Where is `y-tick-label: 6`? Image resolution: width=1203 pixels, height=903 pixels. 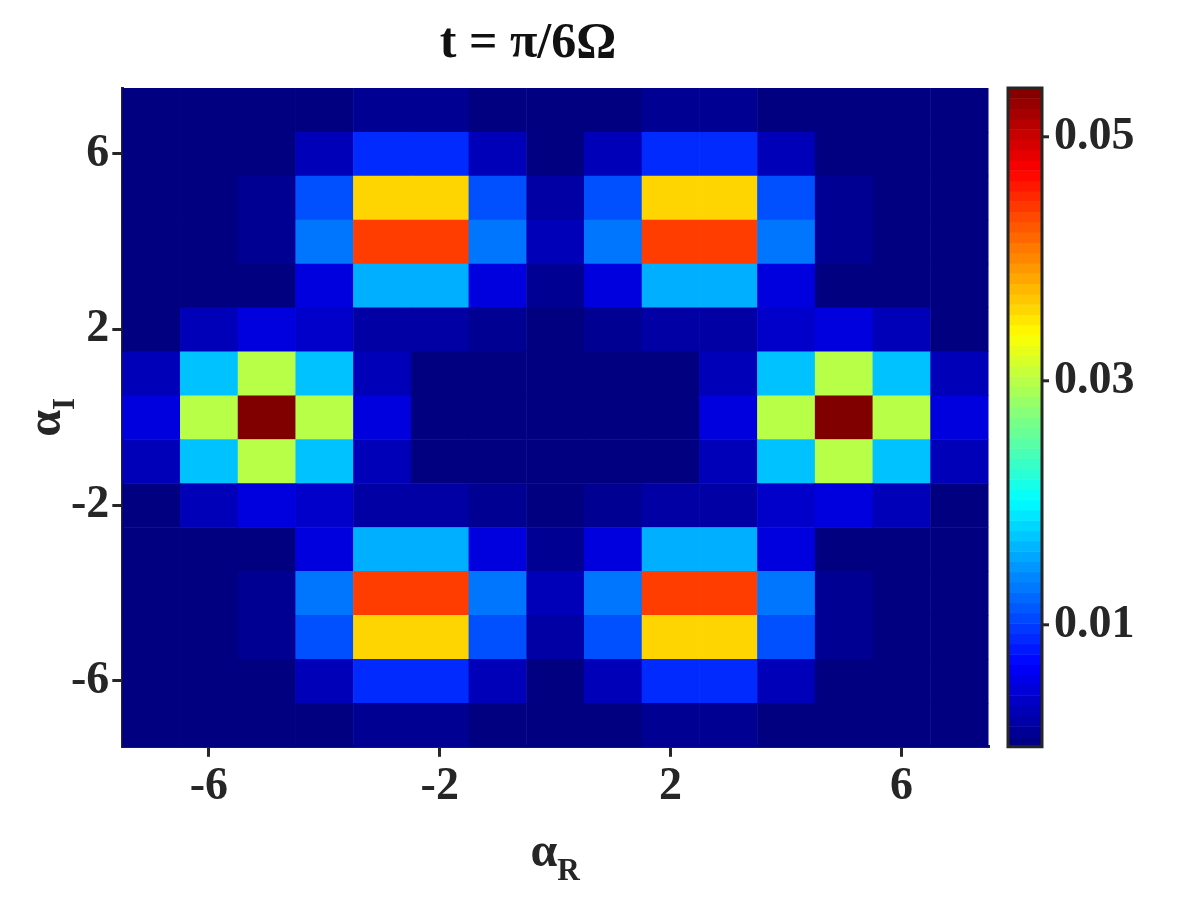 y-tick-label: 6 is located at coordinates (98, 150).